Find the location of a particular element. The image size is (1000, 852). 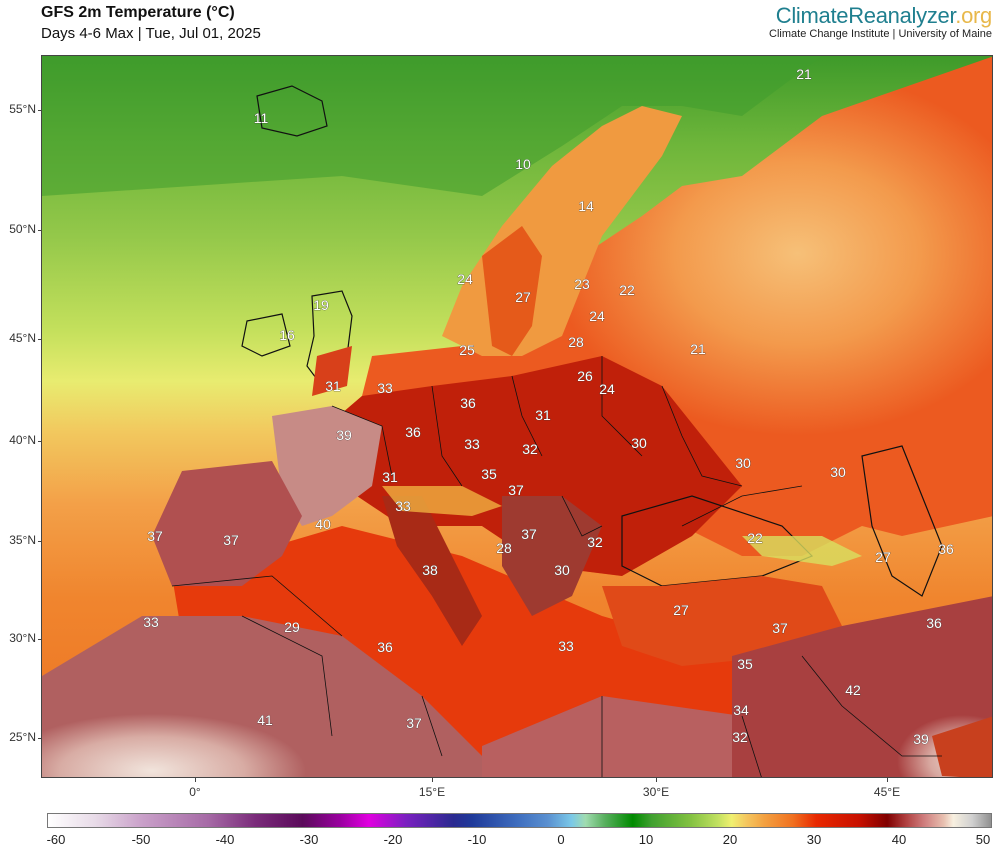

temperature-label: 35 is located at coordinates (489, 474).